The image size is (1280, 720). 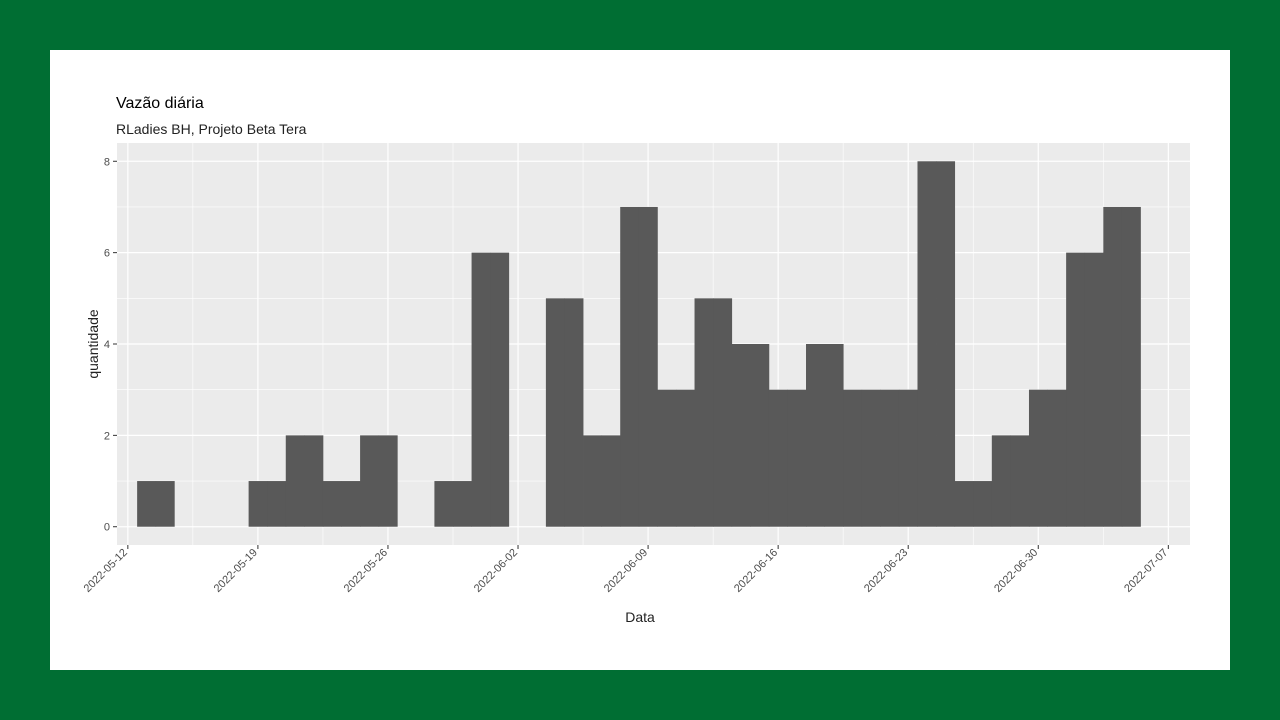 I want to click on chart-subtitle: RLadies BH, Projeto Beta Tera, so click(x=211, y=129).